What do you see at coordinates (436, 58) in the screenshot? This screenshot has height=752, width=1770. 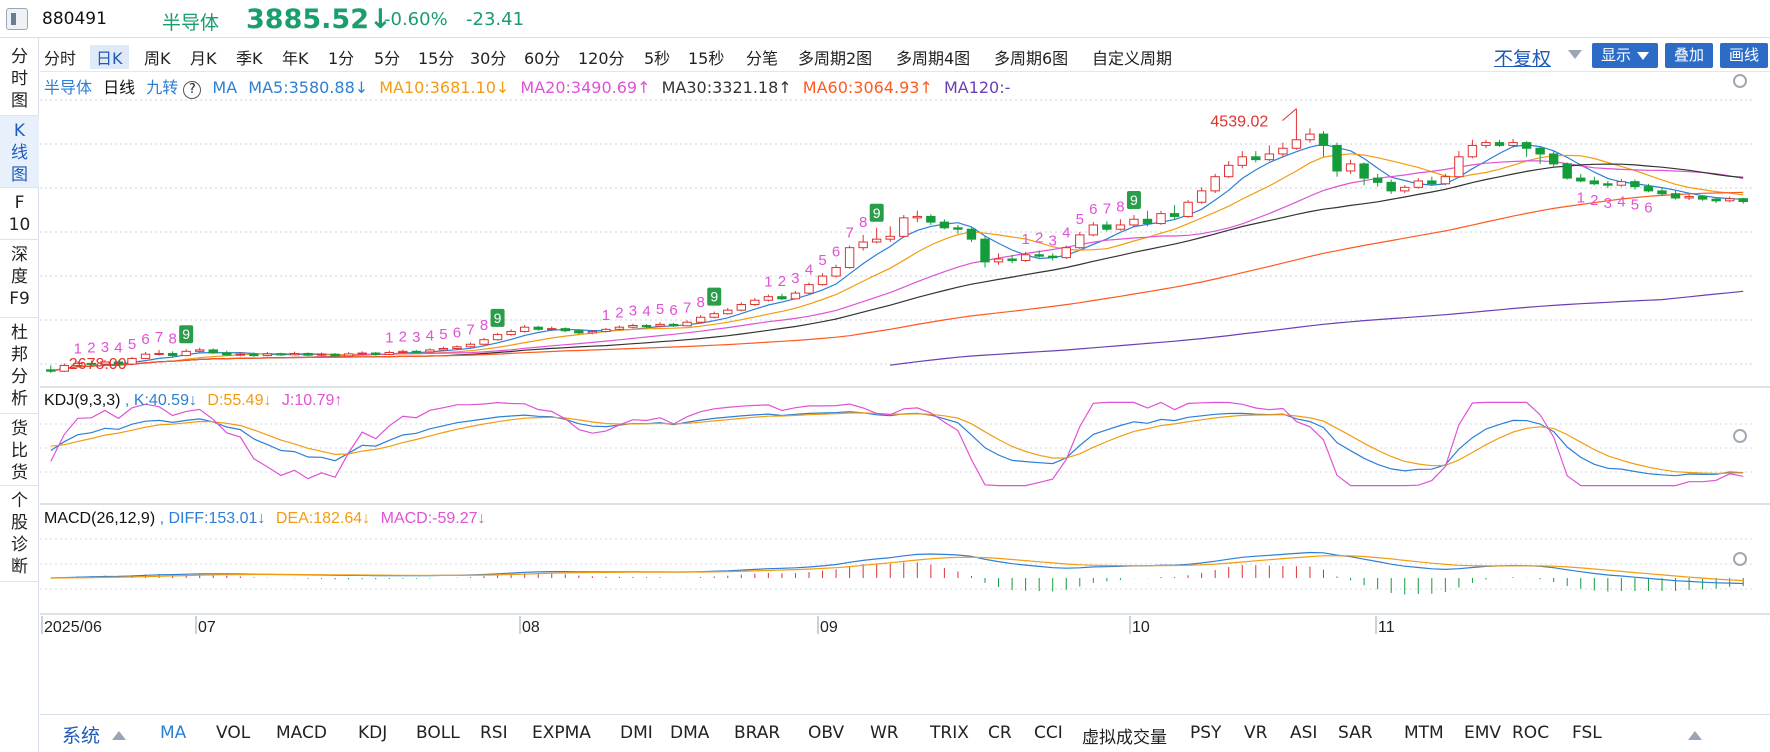 I see `period-tab-8: 15分` at bounding box center [436, 58].